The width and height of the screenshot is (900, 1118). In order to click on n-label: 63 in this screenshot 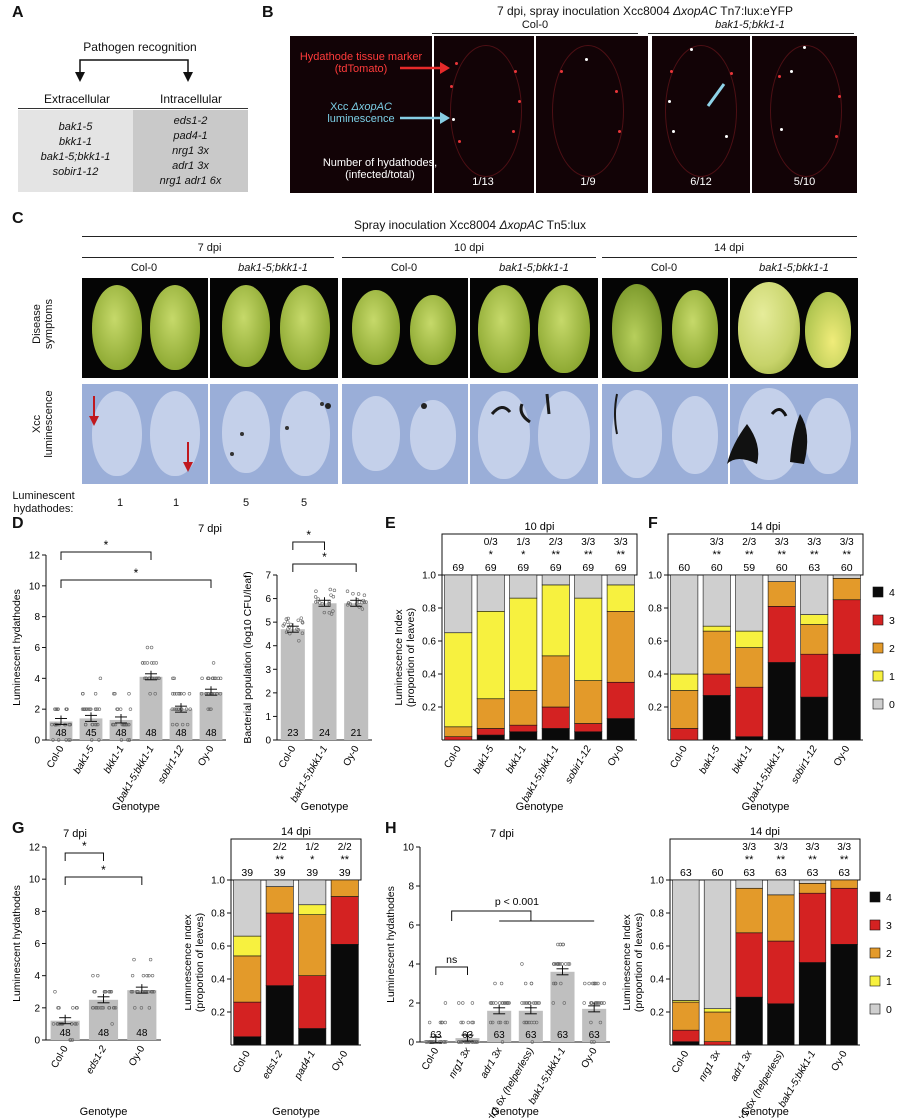, I will do `click(468, 1035)`.